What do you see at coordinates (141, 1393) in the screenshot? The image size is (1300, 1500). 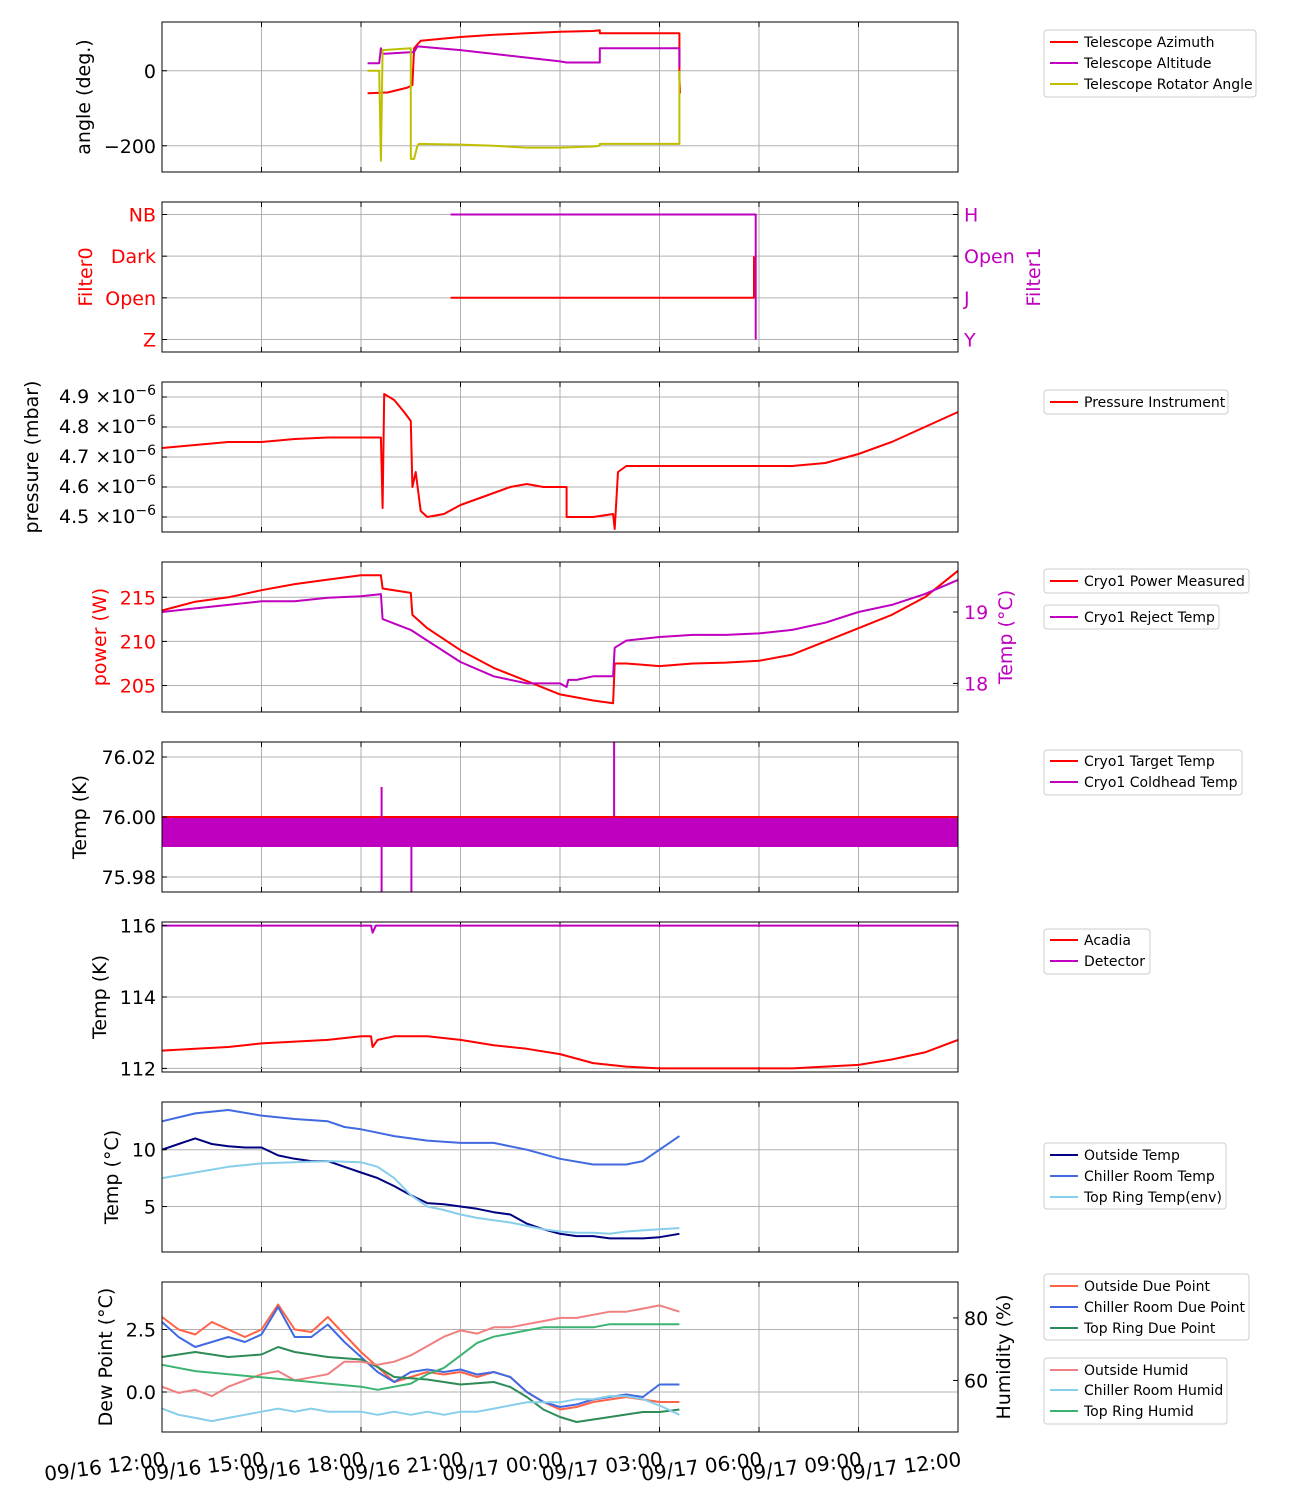 I see `y-tick-label: 0.0` at bounding box center [141, 1393].